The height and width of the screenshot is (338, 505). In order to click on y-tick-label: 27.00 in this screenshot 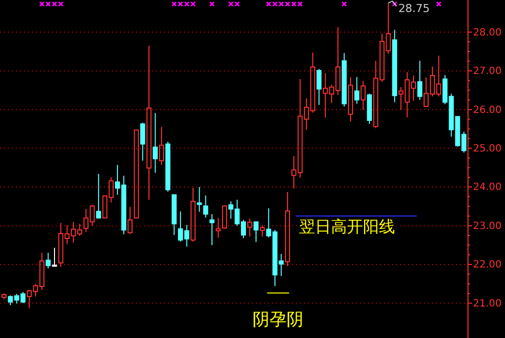, I will do `click(487, 72)`.